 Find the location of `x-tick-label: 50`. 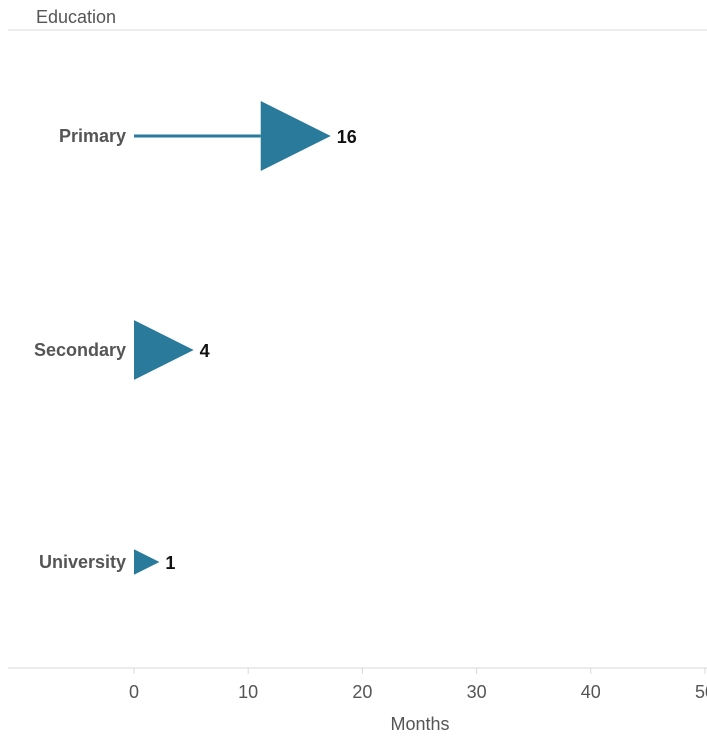

x-tick-label: 50 is located at coordinates (701, 692).